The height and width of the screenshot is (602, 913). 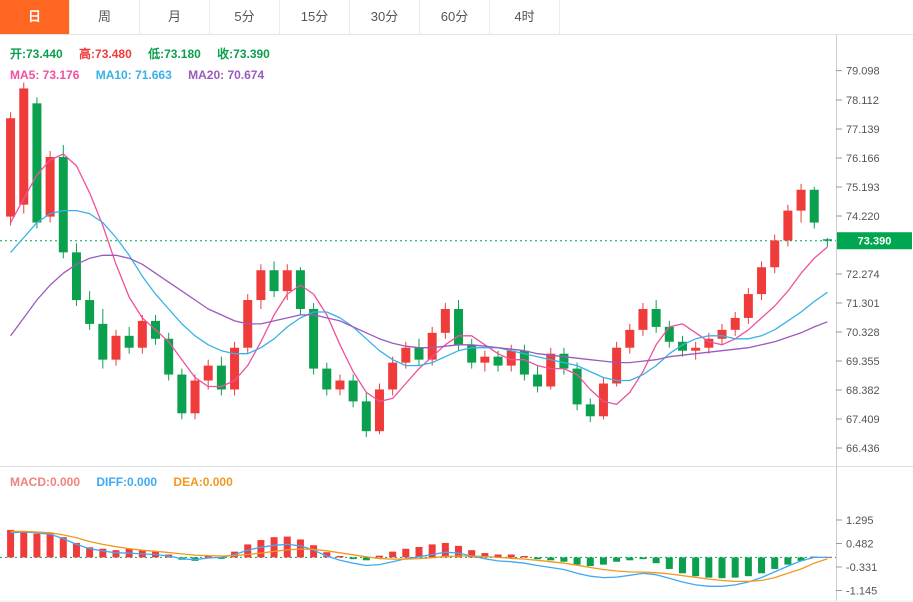 I want to click on svg-text: 78.112, so click(x=862, y=101).